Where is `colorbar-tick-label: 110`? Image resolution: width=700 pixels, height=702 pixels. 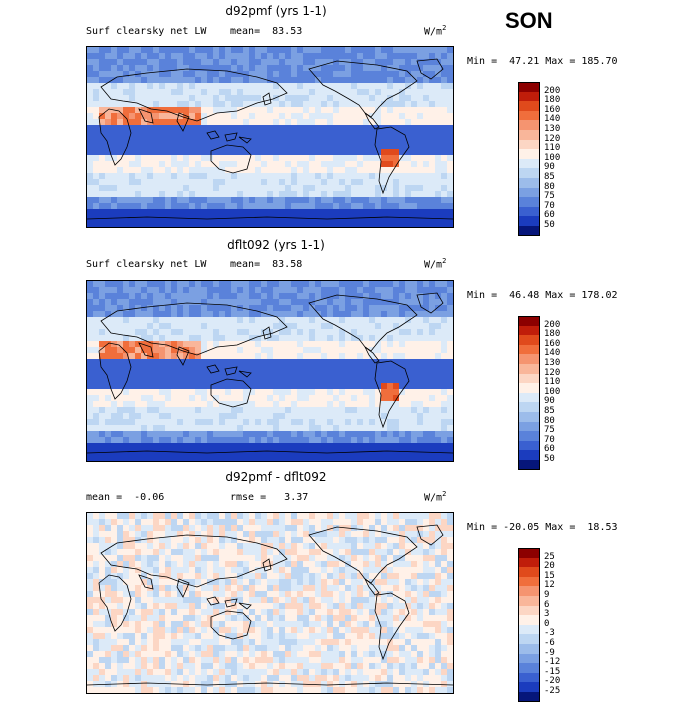
colorbar-tick-label: 110 is located at coordinates (552, 382).